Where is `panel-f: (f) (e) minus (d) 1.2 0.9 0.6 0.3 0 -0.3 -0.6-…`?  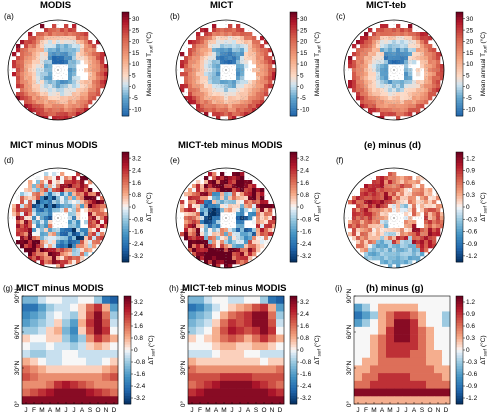
panel-f: (f) (e) minus (d) 1.2 0.9 0.6 0.3 0 -0.3 -0.6-… is located at coordinates (416, 210).